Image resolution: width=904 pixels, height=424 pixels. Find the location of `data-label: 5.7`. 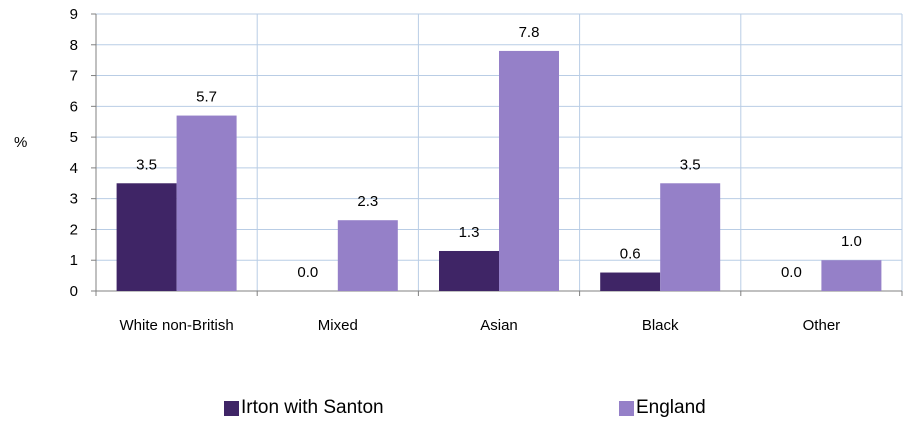

data-label: 5.7 is located at coordinates (206, 97).